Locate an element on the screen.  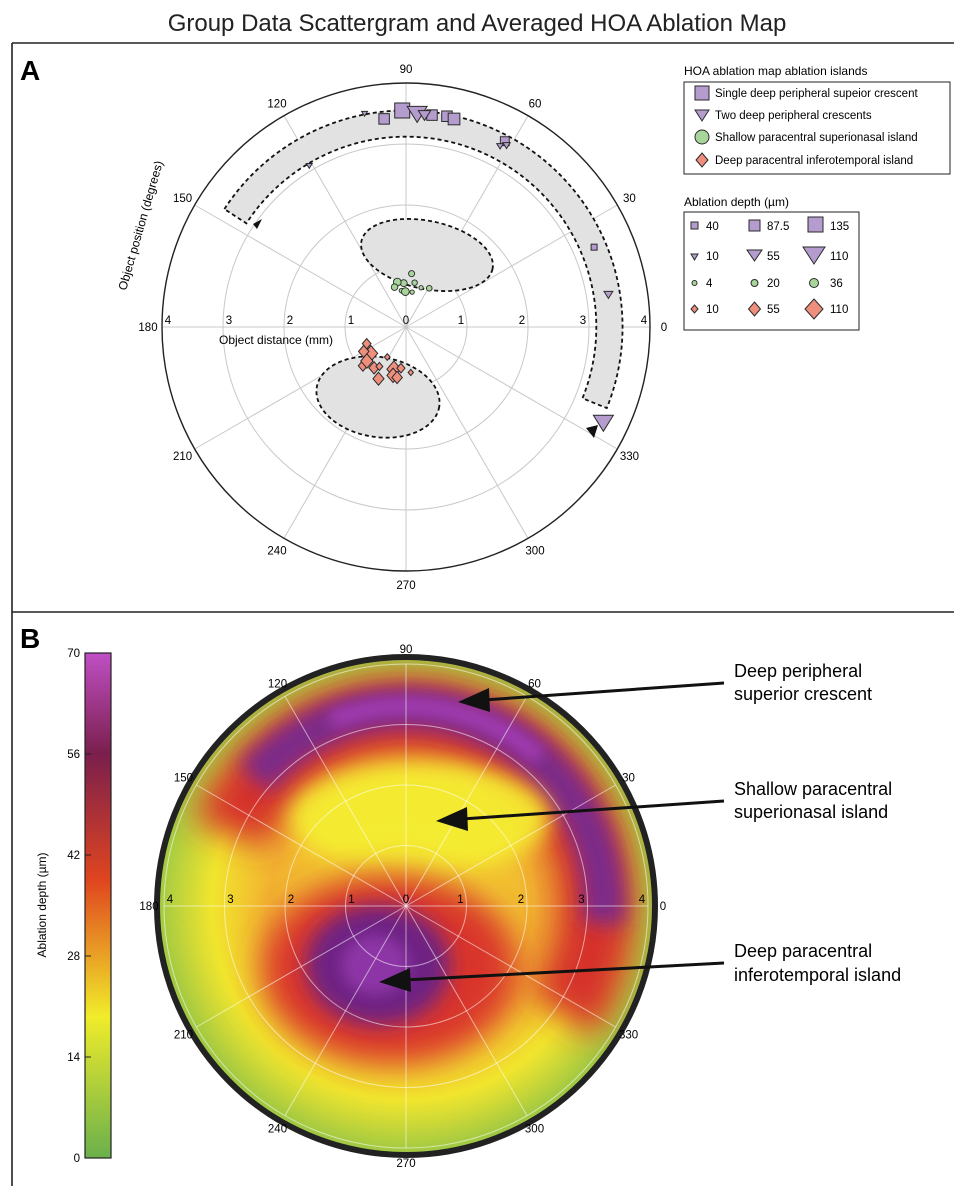
colorbar-tick-label: 42 is located at coordinates (73, 856).